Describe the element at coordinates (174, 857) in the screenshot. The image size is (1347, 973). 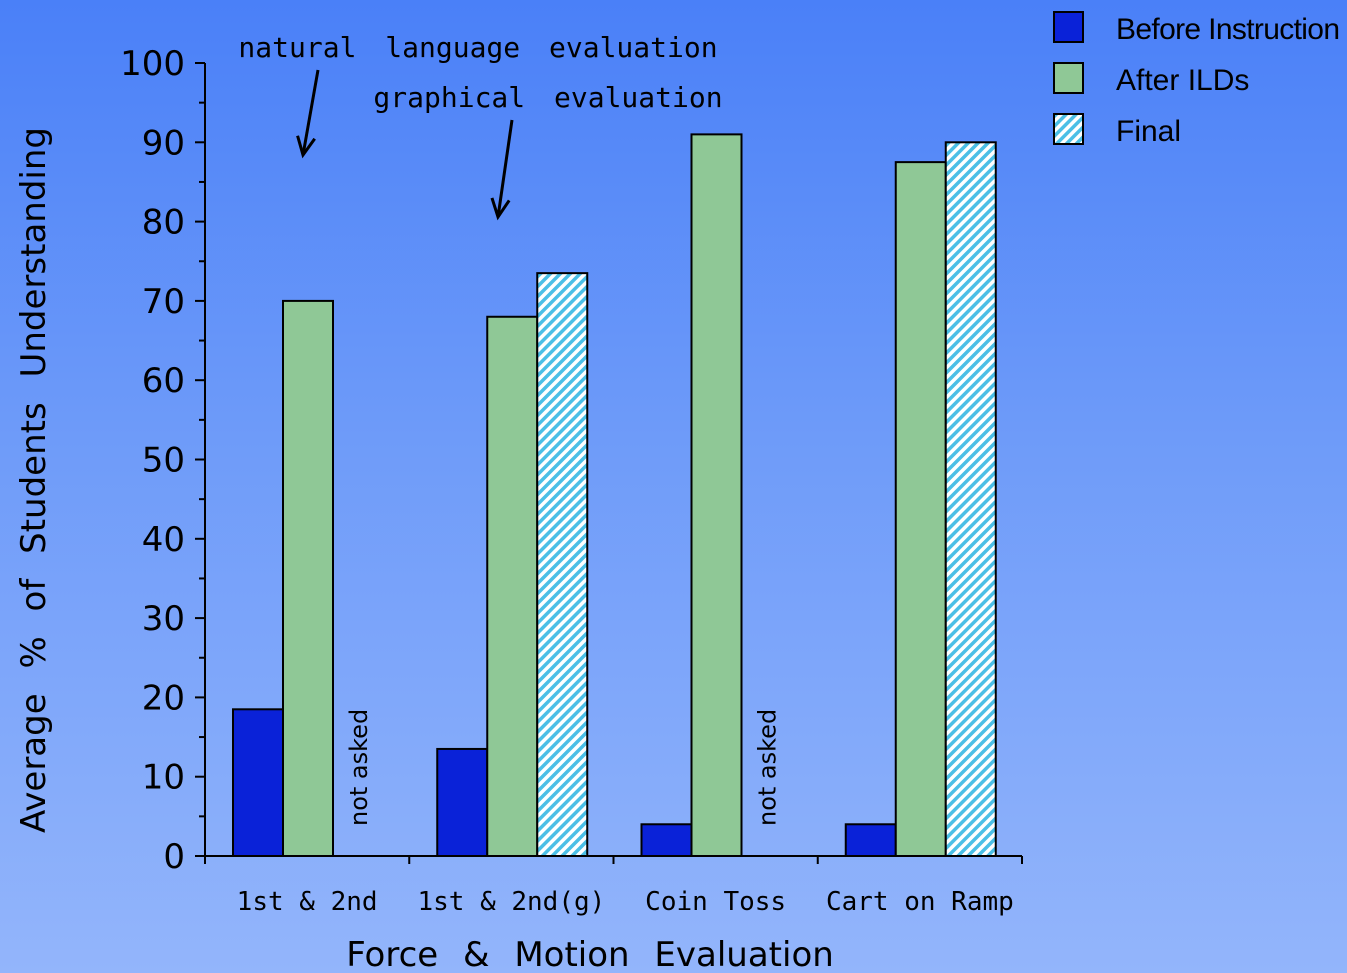
I see `y-tick-label: 0` at that location.